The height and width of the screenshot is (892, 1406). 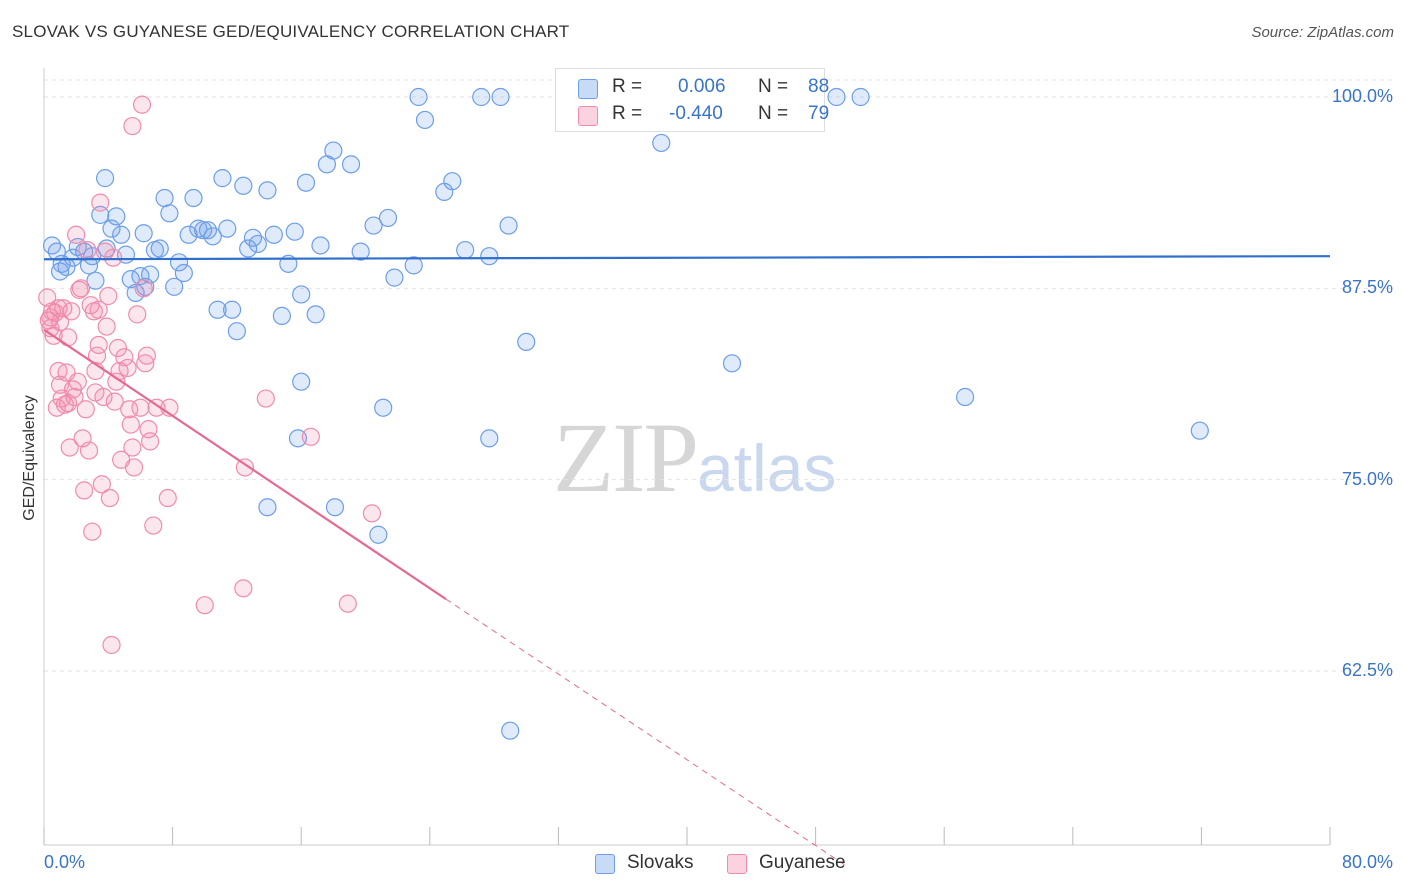 What do you see at coordinates (1367, 862) in the screenshot?
I see `x-tick-label-max: 80.0%` at bounding box center [1367, 862].